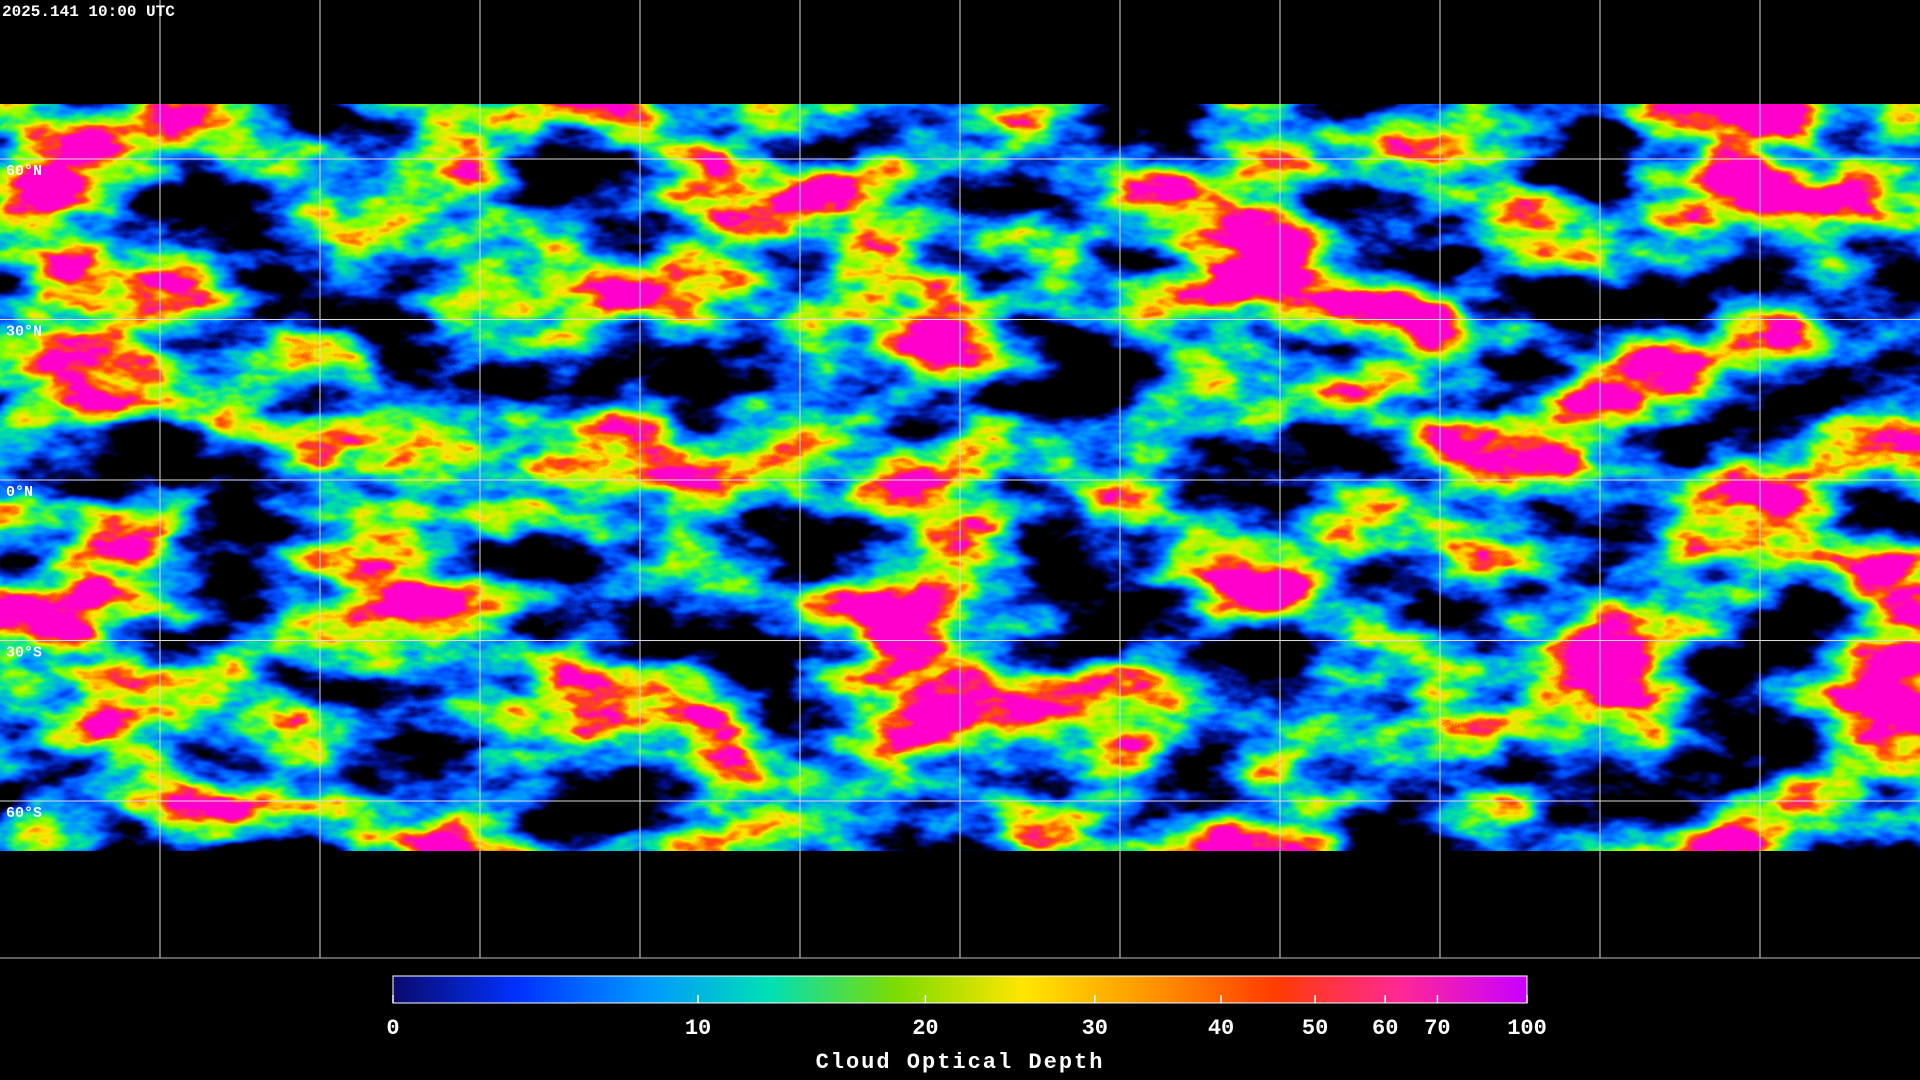  Describe the element at coordinates (24, 653) in the screenshot. I see `latitude-label: 30°S` at that location.